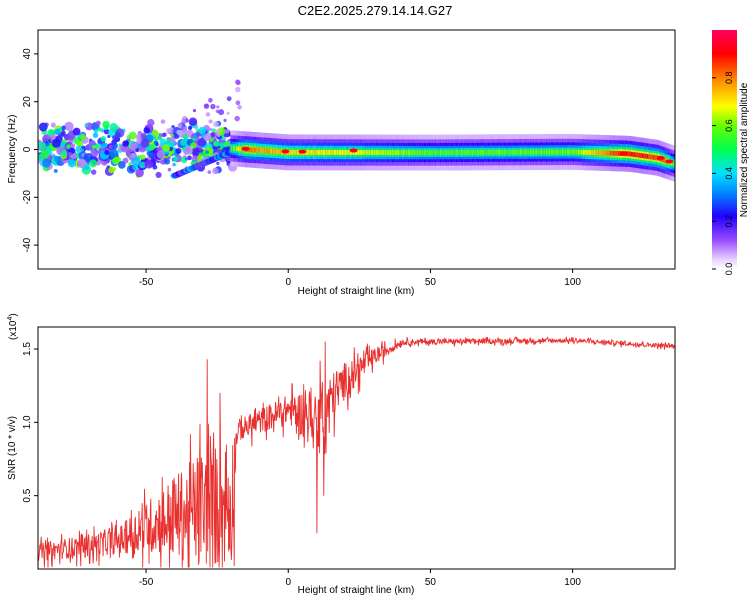 The height and width of the screenshot is (600, 750). Describe the element at coordinates (660, 157) in the screenshot. I see `spectrogram-hotspot` at that location.